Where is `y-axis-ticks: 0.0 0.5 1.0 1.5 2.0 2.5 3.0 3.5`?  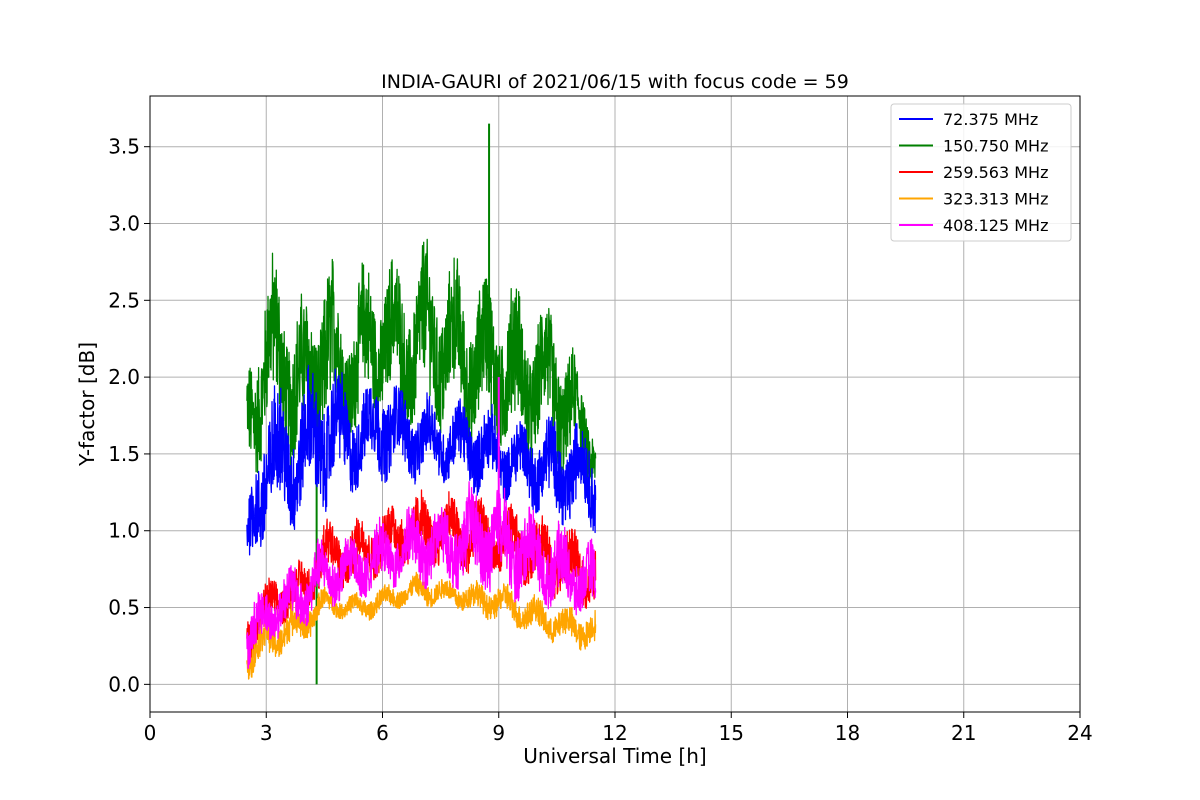
y-axis-ticks: 0.0 0.5 1.0 1.5 2.0 2.5 3.0 3.5 is located at coordinates (129, 415).